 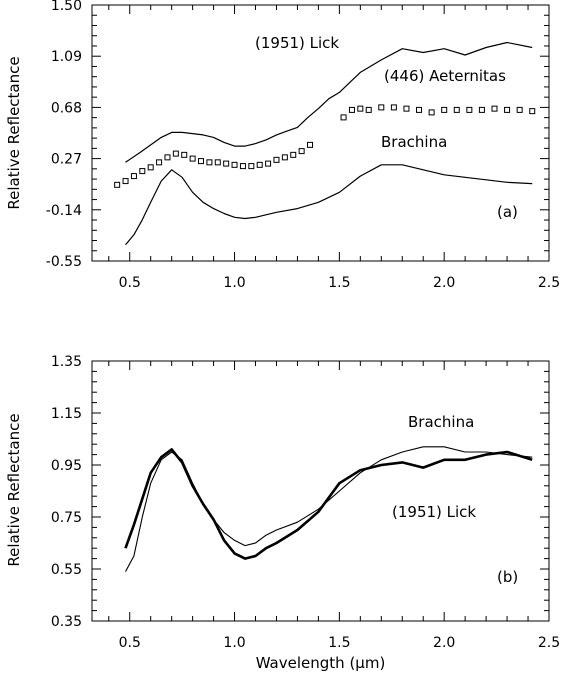 What do you see at coordinates (325, 146) in the screenshot?
I see `series-markers` at bounding box center [325, 146].